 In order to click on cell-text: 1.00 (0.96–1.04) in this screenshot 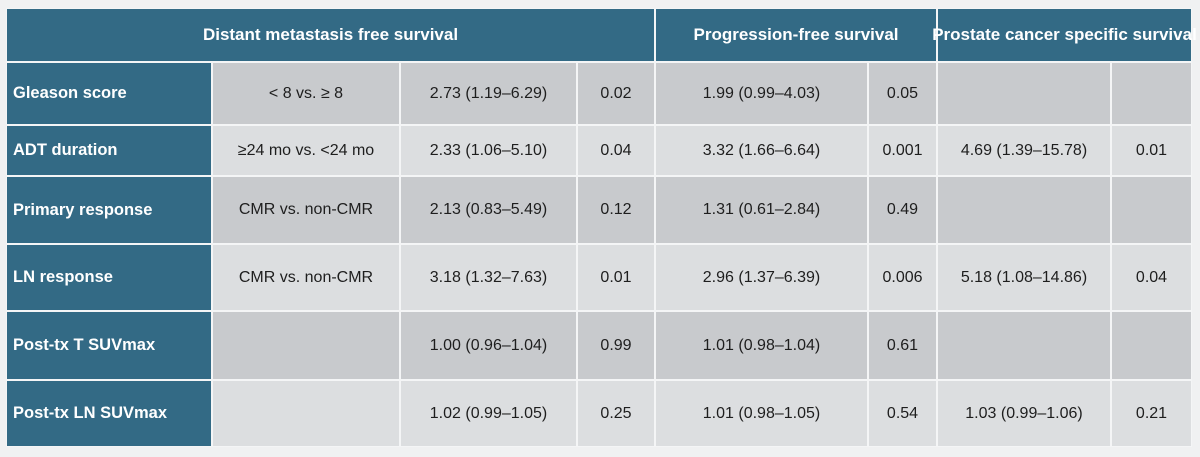, I will do `click(488, 345)`.